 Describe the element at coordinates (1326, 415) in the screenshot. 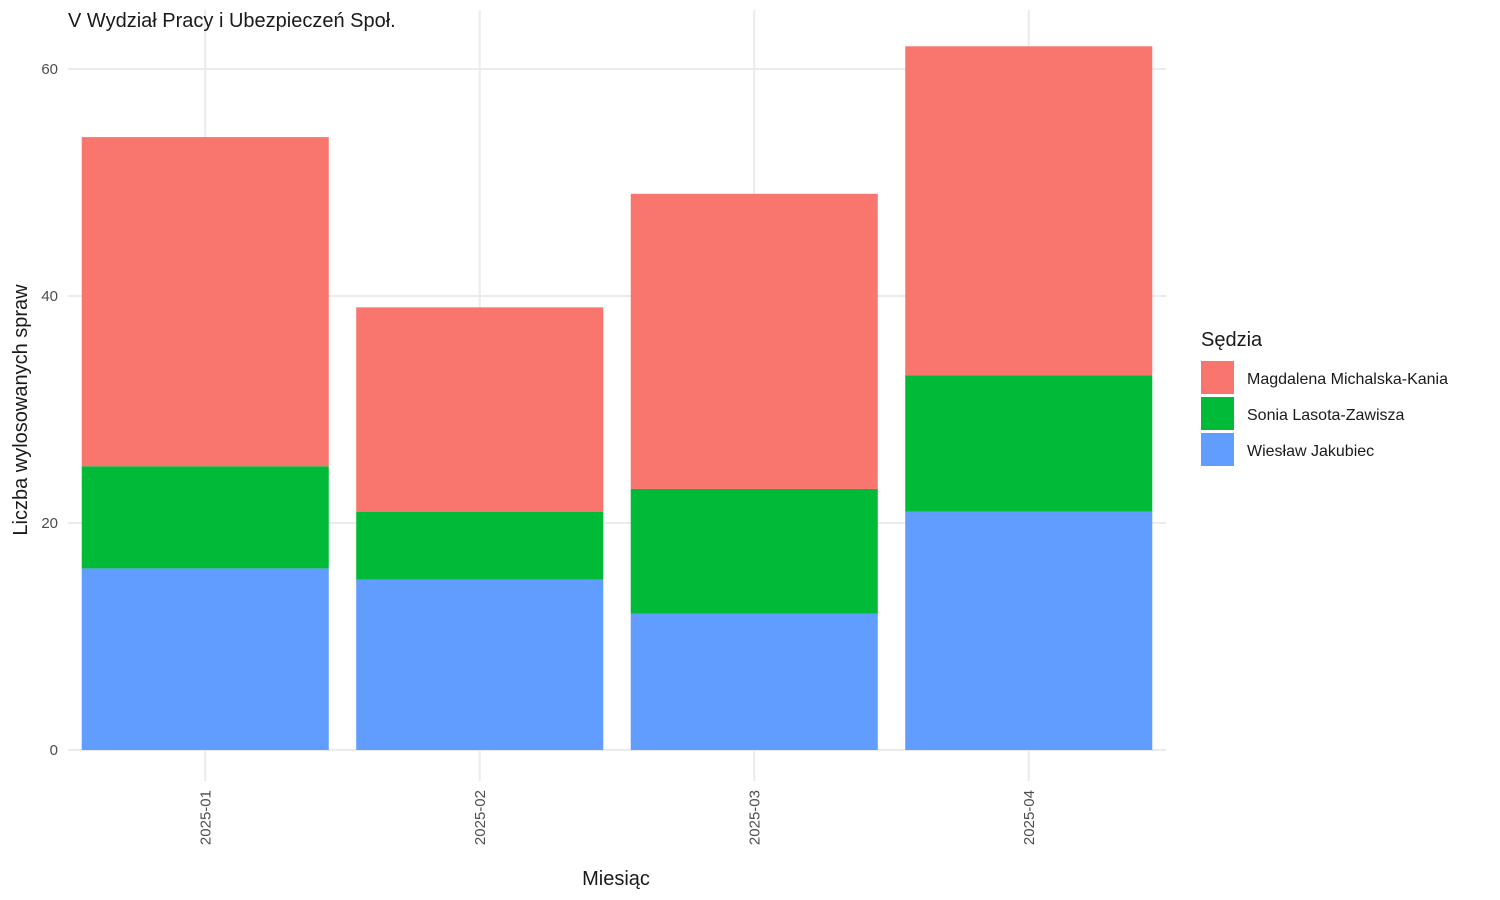

I see `legend-label: Sonia Lasota-Zawisza` at that location.